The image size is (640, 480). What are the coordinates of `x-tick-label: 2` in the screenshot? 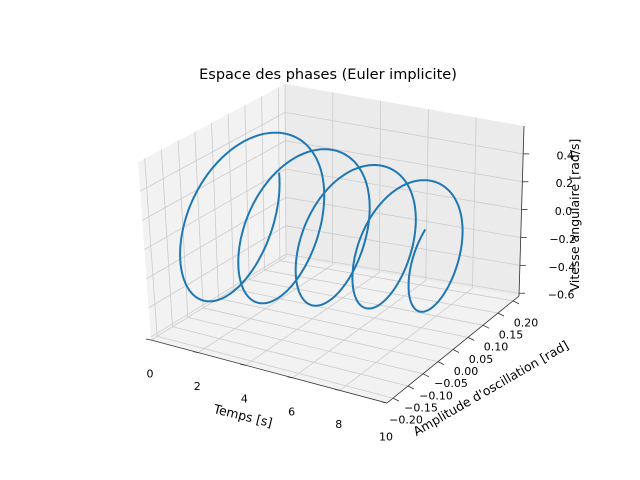 It's located at (197, 386).